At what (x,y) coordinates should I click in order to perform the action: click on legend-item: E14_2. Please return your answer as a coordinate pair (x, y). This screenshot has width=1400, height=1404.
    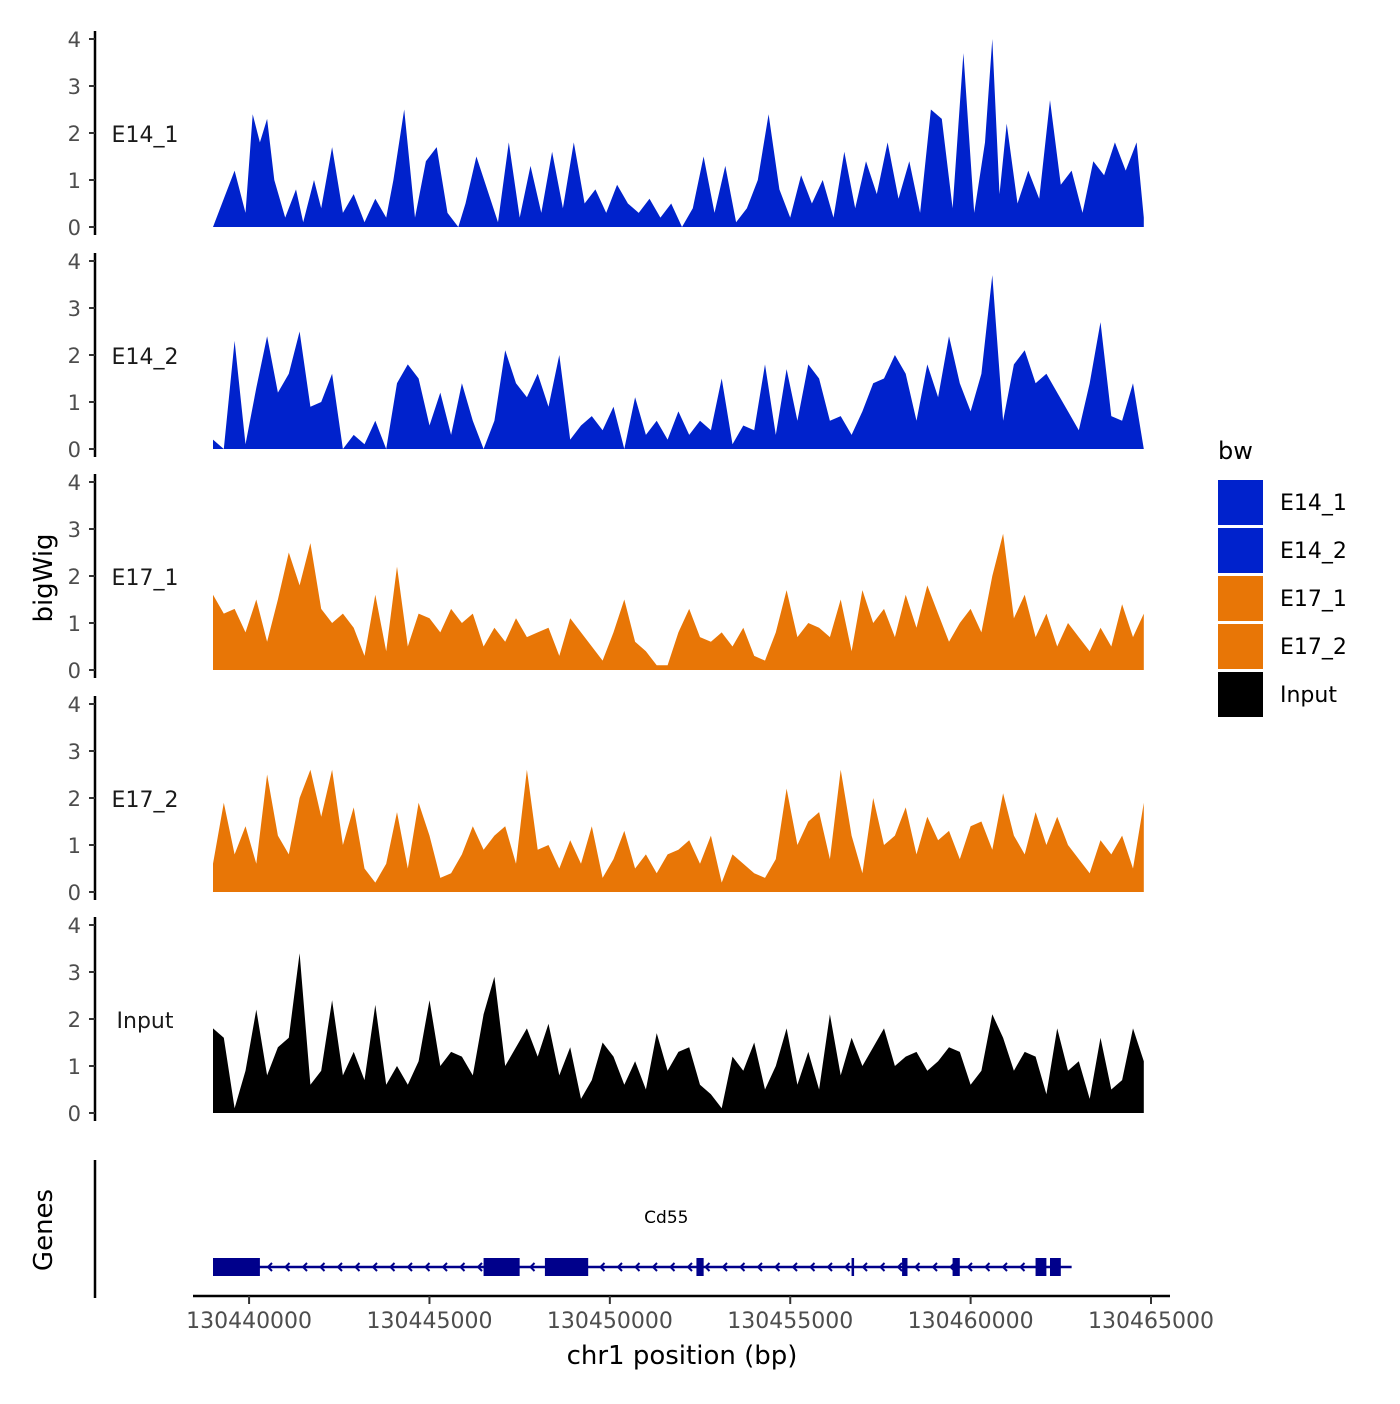
    Looking at the image, I should click on (1282, 550).